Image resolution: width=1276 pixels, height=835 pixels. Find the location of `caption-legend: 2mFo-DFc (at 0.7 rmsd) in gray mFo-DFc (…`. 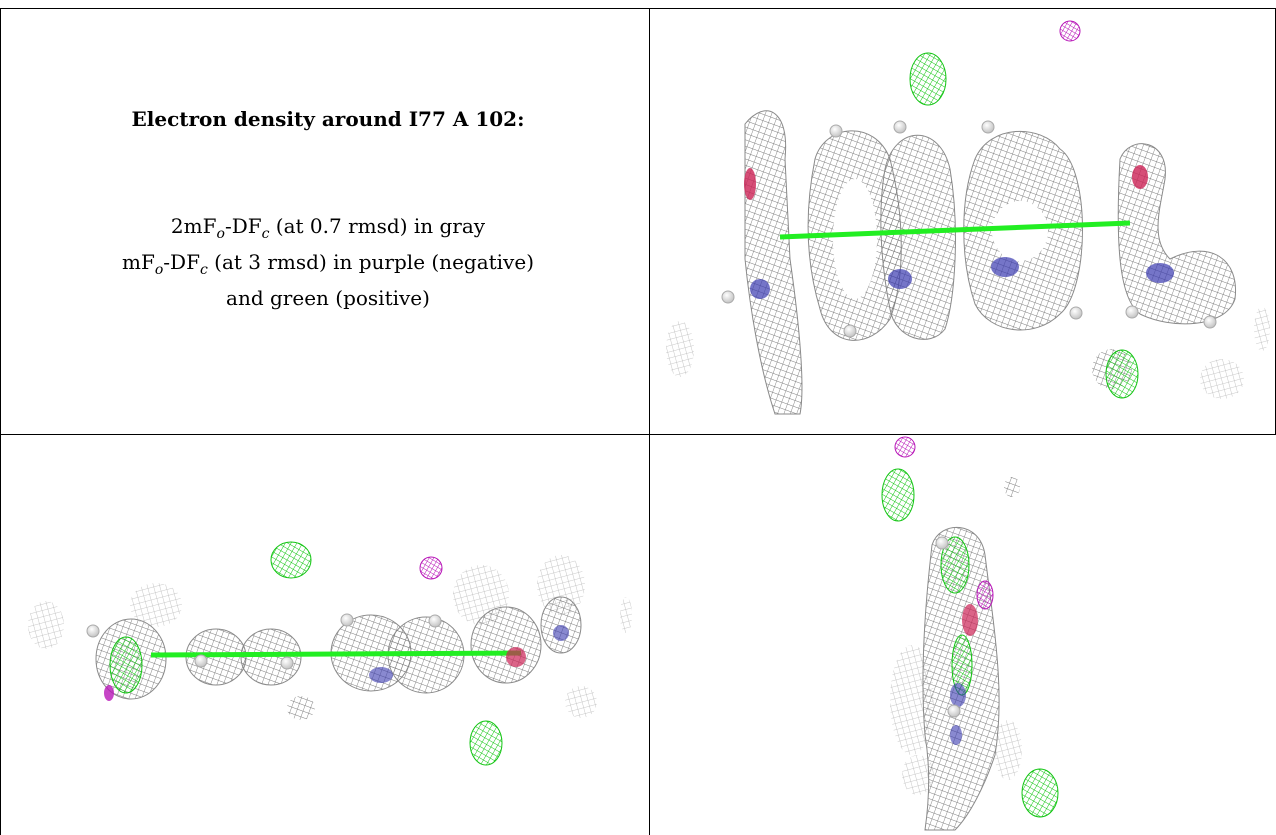

caption-legend: 2mFo-DFc (at 0.7 rmsd) in gray mFo-DFc (… is located at coordinates (328, 262).